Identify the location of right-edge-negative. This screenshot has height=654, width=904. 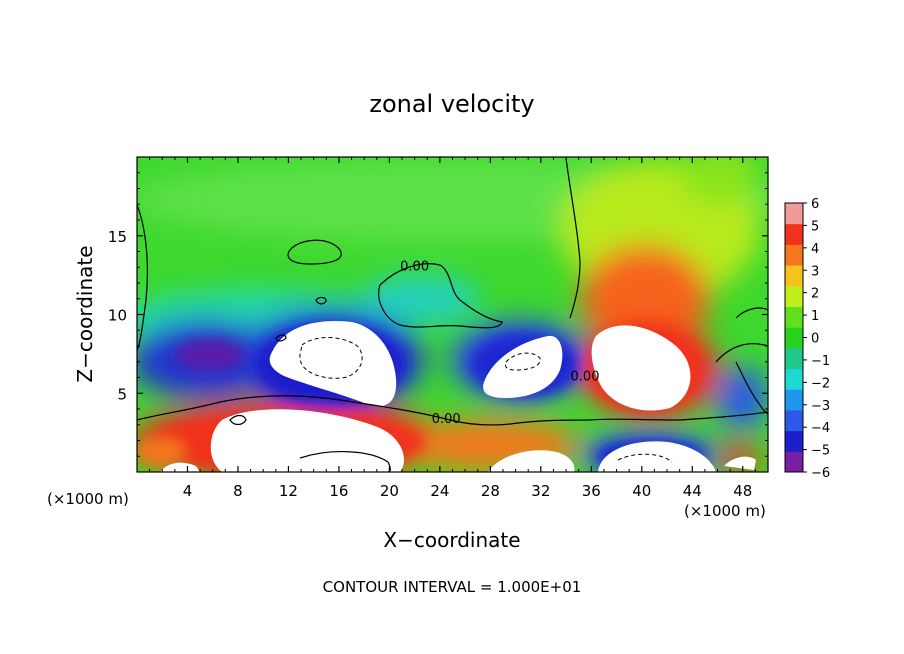
(742, 398).